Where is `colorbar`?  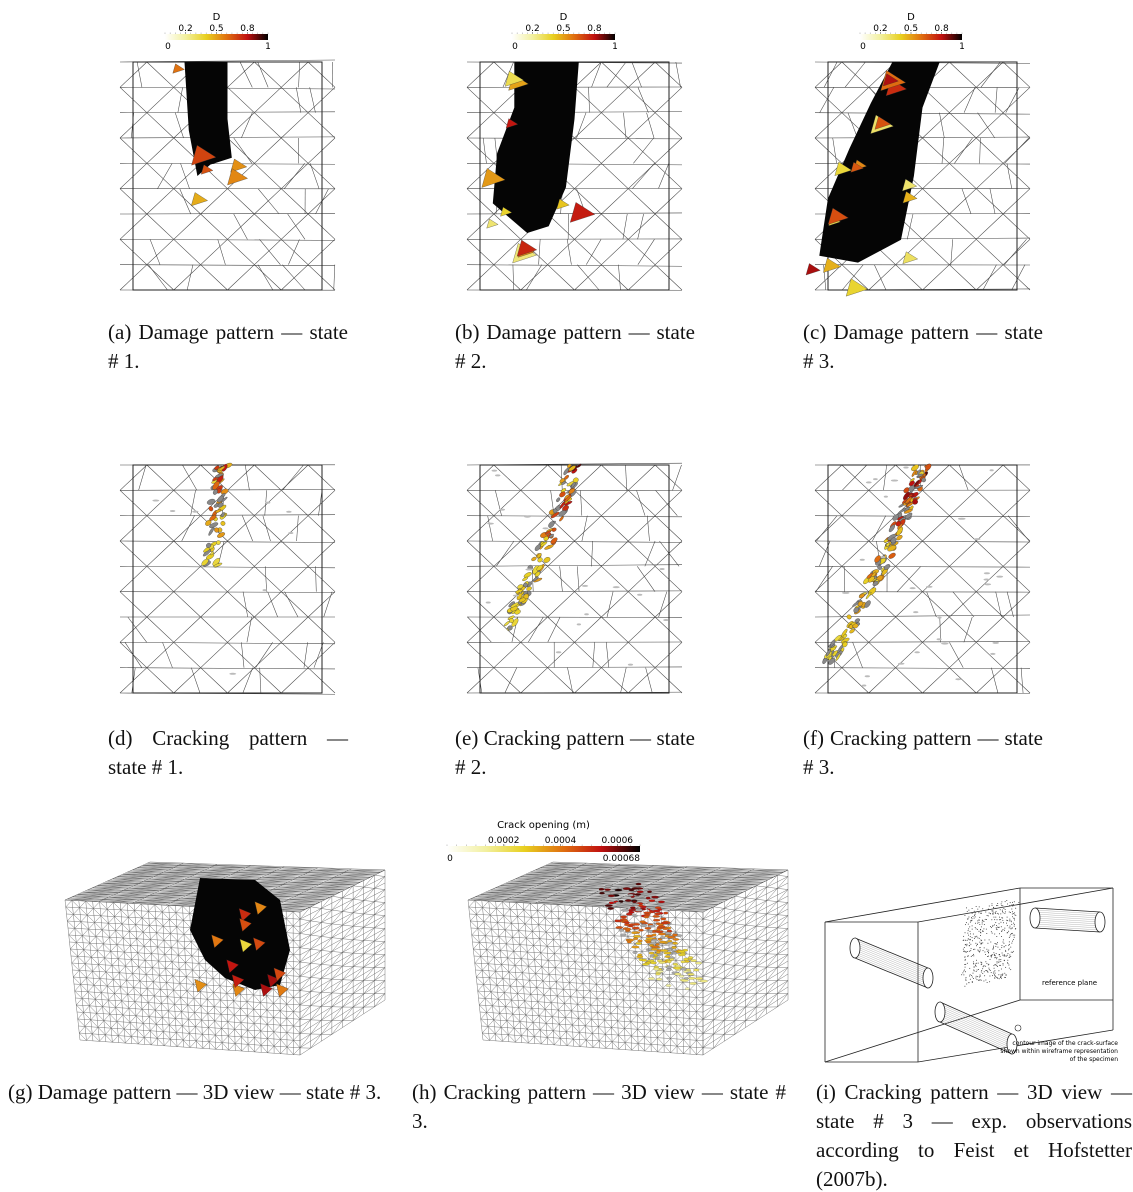 colorbar is located at coordinates (543, 849).